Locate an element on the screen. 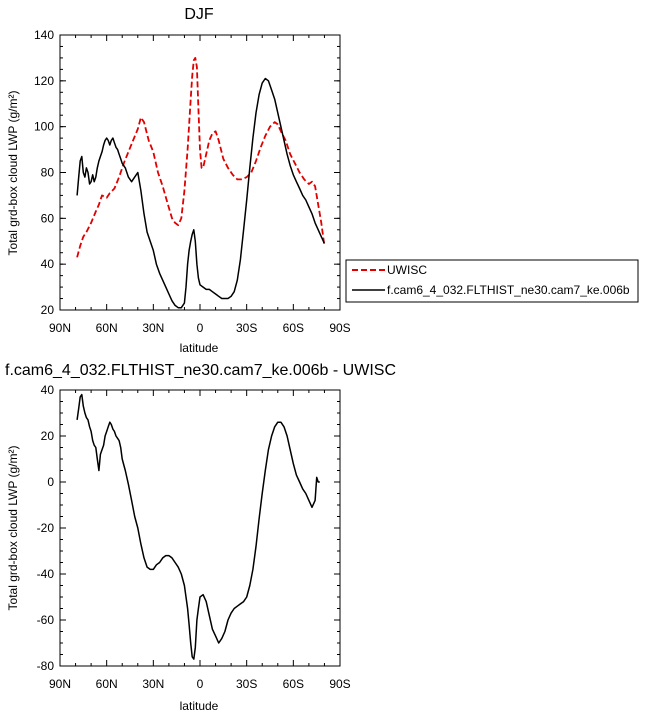 This screenshot has height=716, width=649. legend-label-model: f.cam6_4_032.FLTHIST_ne30.cam7_ke.006b is located at coordinates (508, 290).